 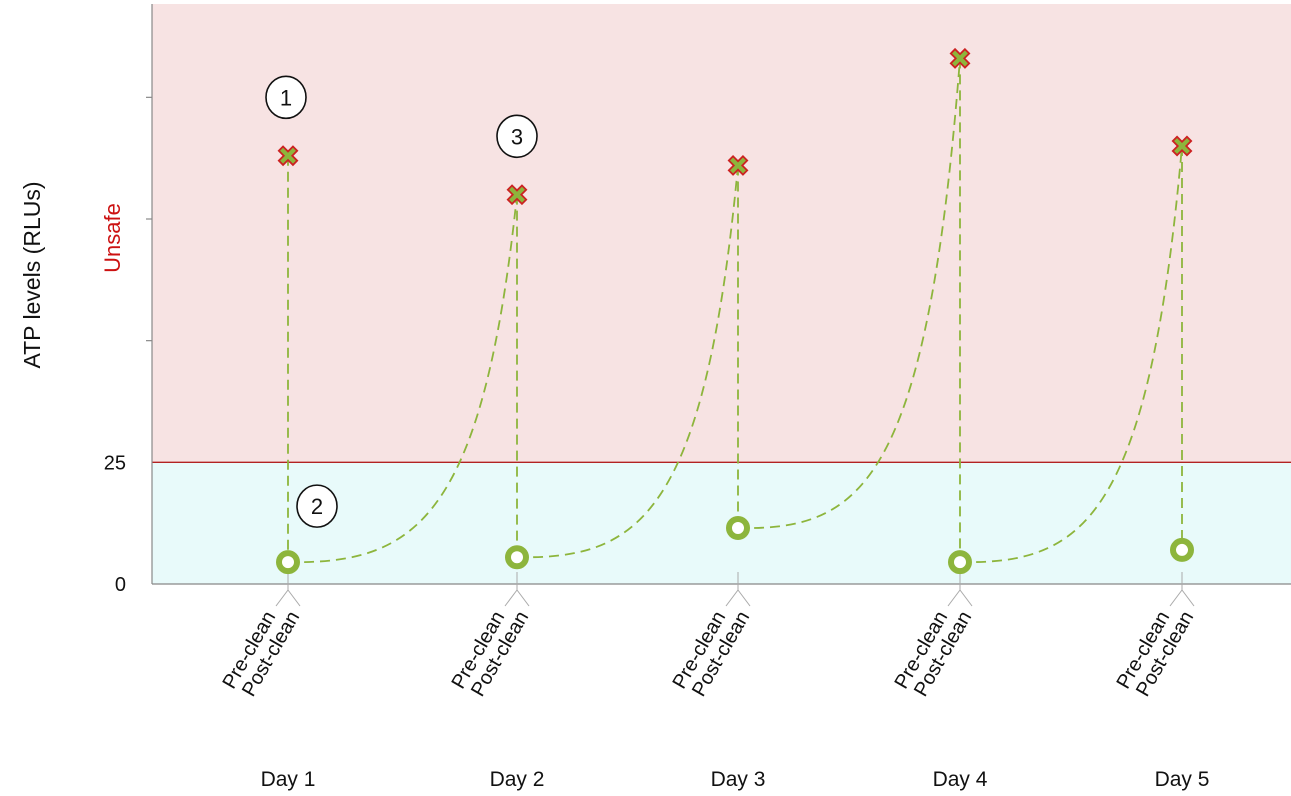 I want to click on unsafe-zone-label: Unsafe, so click(x=112, y=238).